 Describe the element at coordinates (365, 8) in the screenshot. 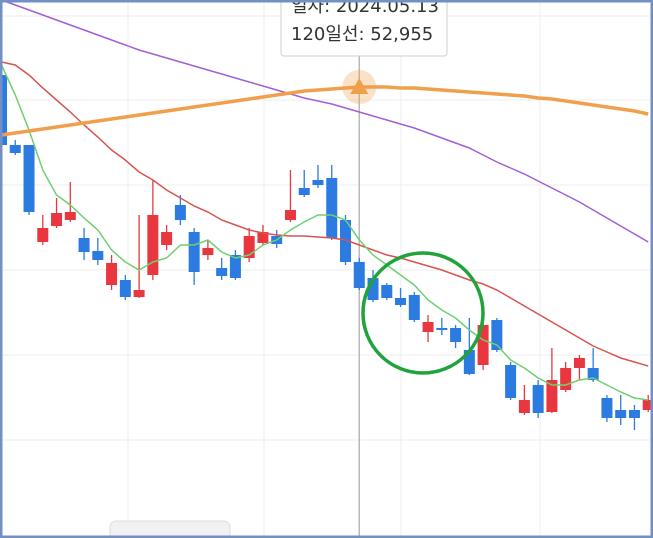

I see `tooltip-date: 일자: 2024.05.13` at that location.